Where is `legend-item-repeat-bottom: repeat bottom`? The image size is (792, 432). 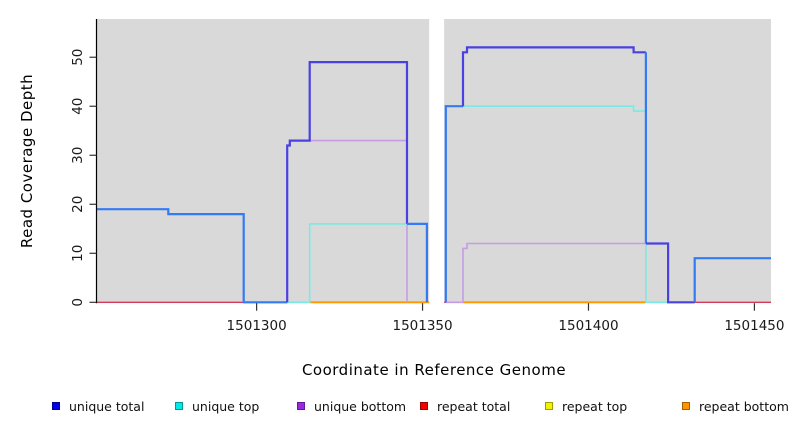
legend-item-repeat-bottom: repeat bottom is located at coordinates (735, 406).